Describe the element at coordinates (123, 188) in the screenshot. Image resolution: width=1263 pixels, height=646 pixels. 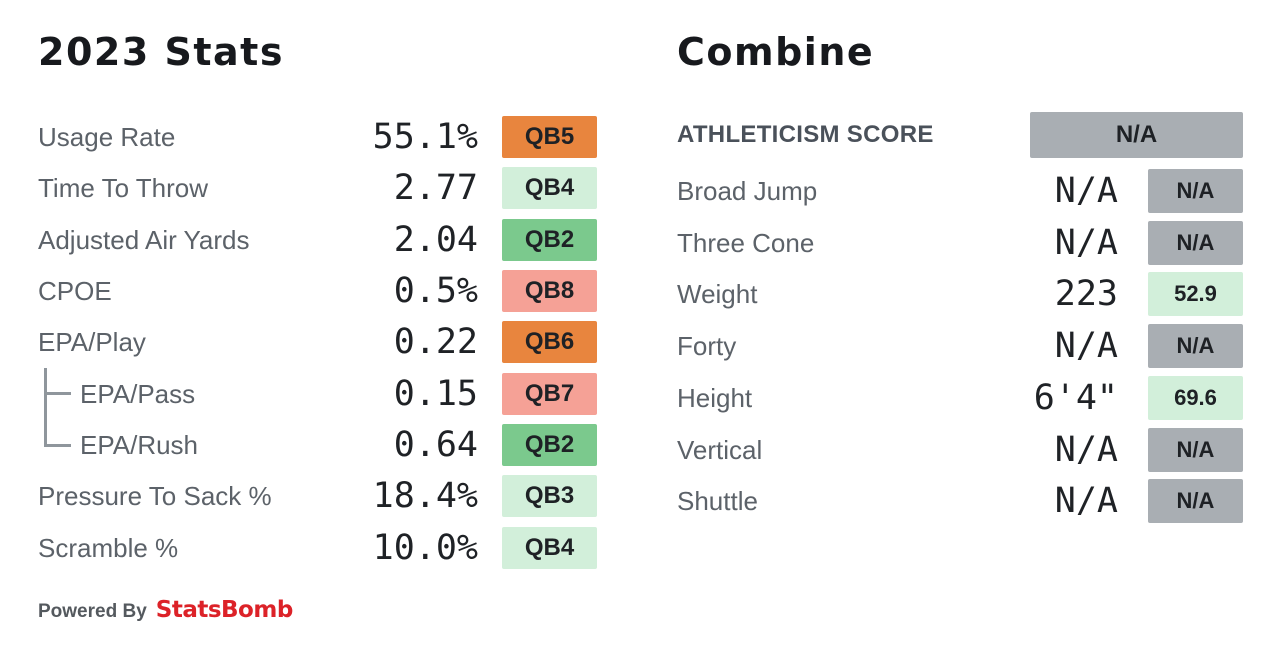
I see `stat-label: Time To Throw` at that location.